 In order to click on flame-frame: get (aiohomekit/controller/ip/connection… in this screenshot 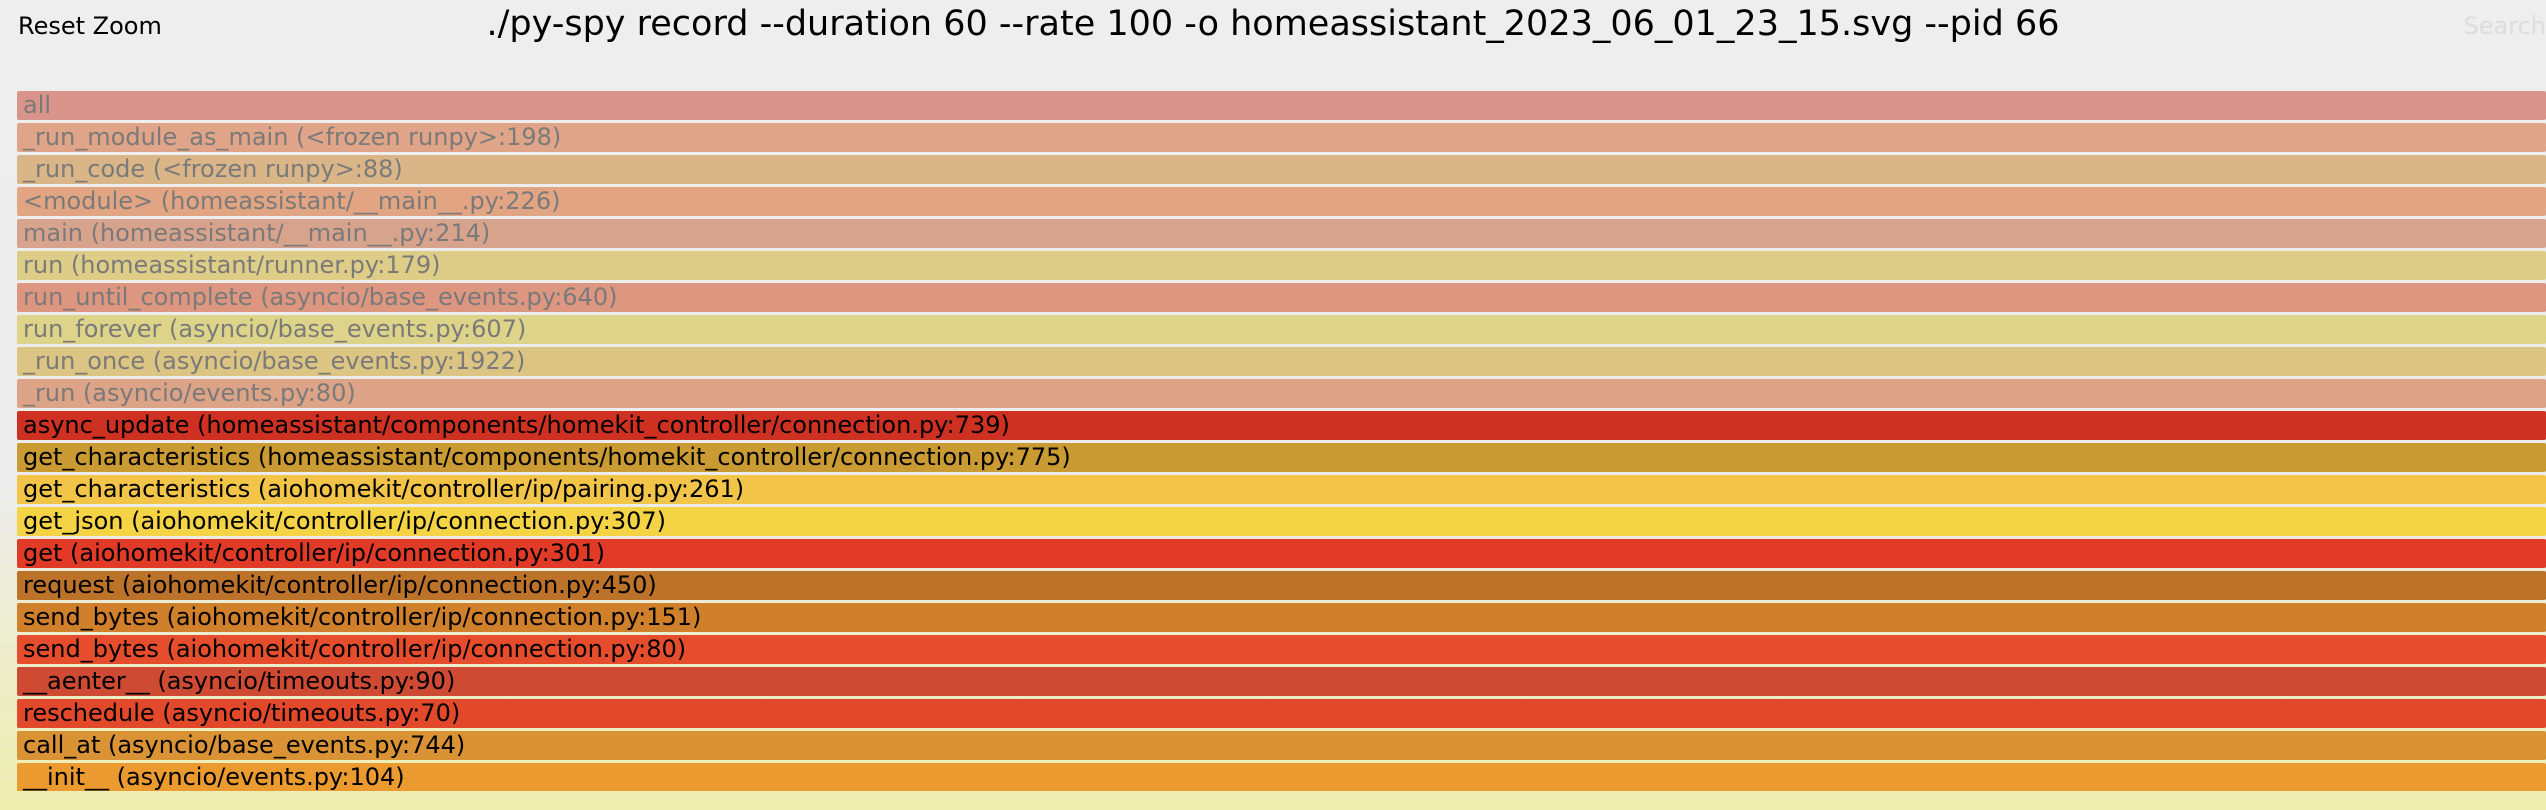, I will do `click(1281, 553)`.